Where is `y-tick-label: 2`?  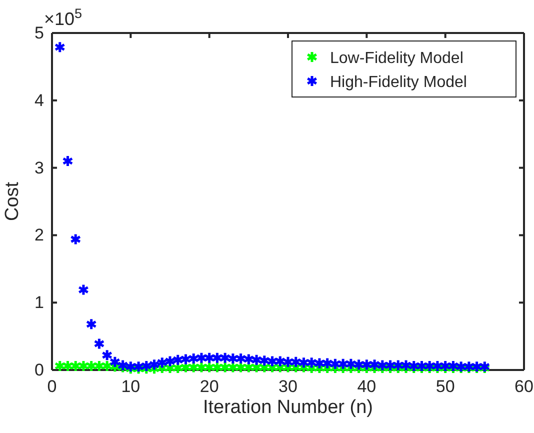
y-tick-label: 2 is located at coordinates (39, 235).